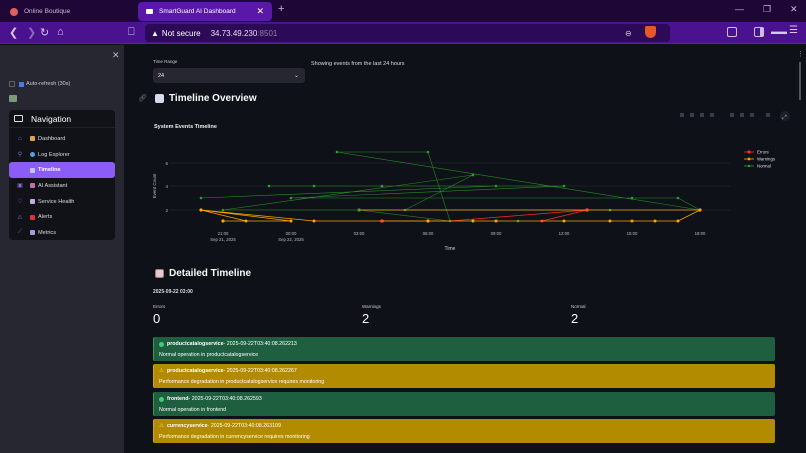 Image resolution: width=806 pixels, height=453 pixels. I want to click on svg-text: 03:00, so click(359, 233).